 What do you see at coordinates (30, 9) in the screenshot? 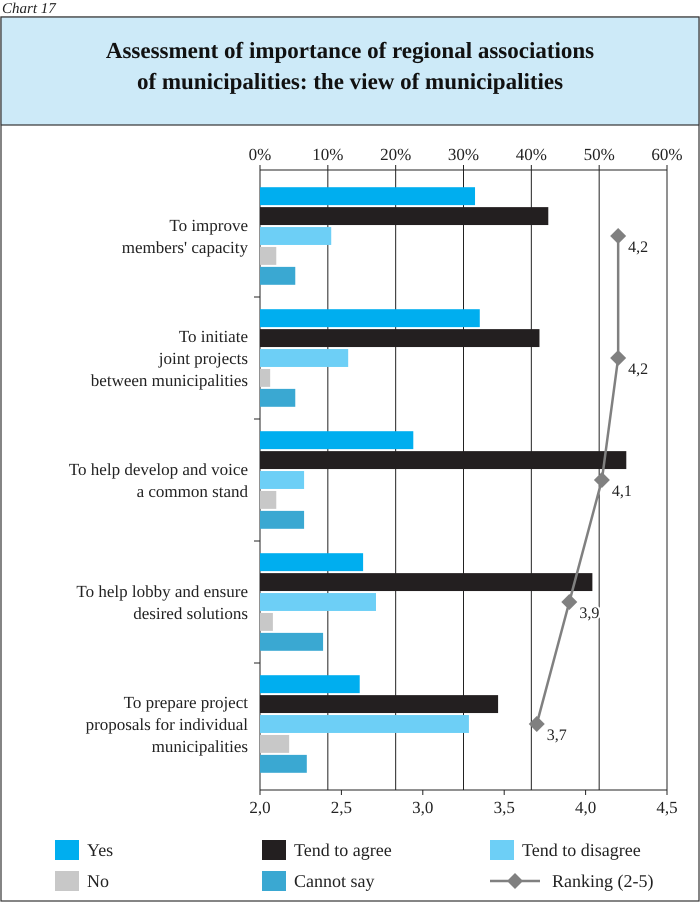
I see `caption: Chart 17` at bounding box center [30, 9].